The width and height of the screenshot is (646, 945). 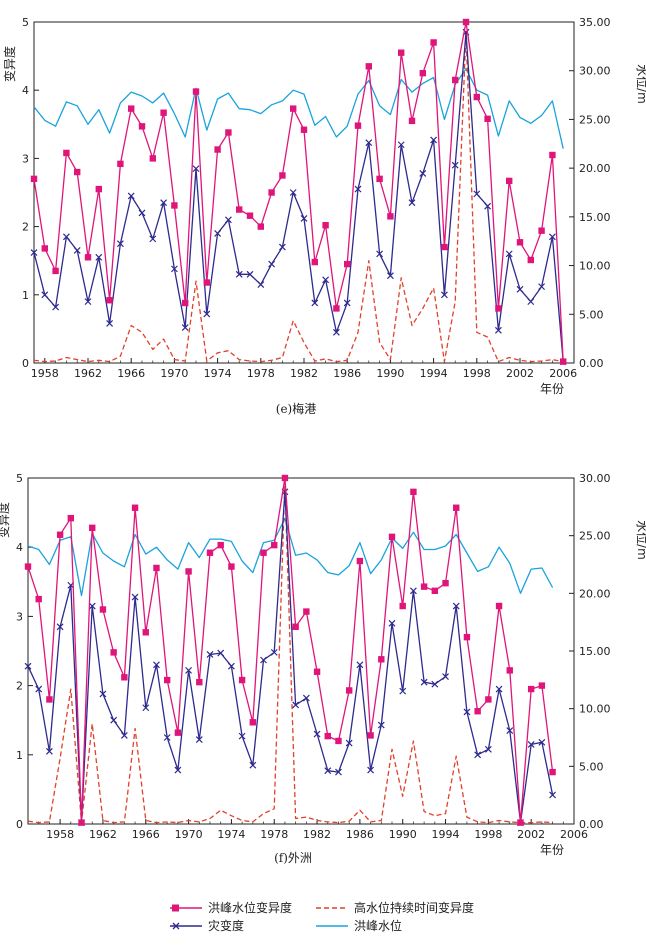 What do you see at coordinates (595, 71) in the screenshot?
I see `y-right-tick-label: 30.00` at bounding box center [595, 71].